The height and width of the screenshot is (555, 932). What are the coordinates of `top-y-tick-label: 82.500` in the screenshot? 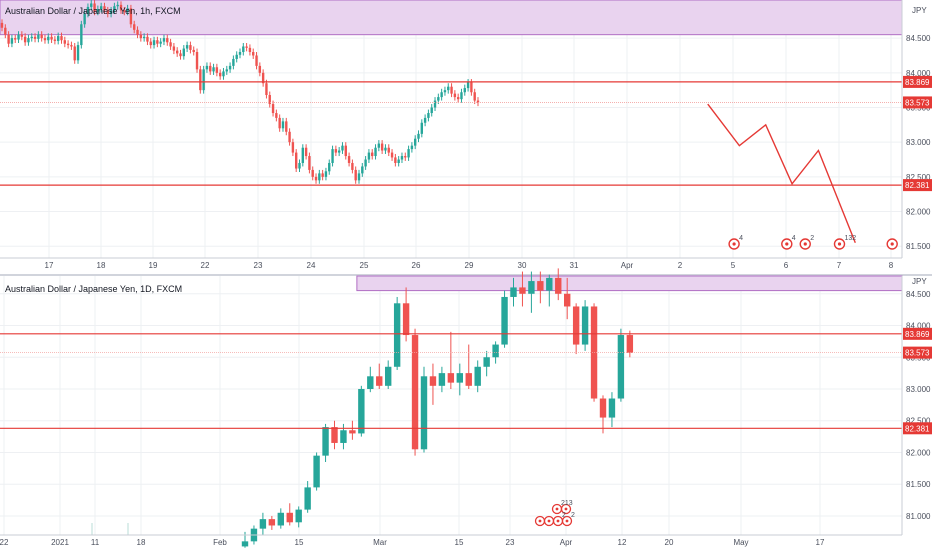 It's located at (918, 177).